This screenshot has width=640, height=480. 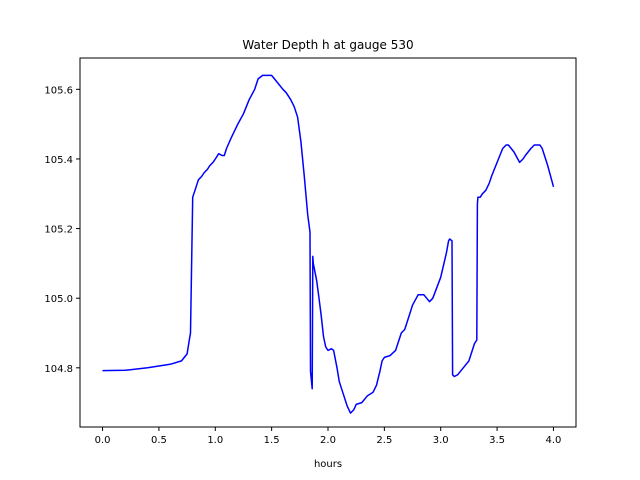 I want to click on x-tick-label: 0.0, so click(x=103, y=440).